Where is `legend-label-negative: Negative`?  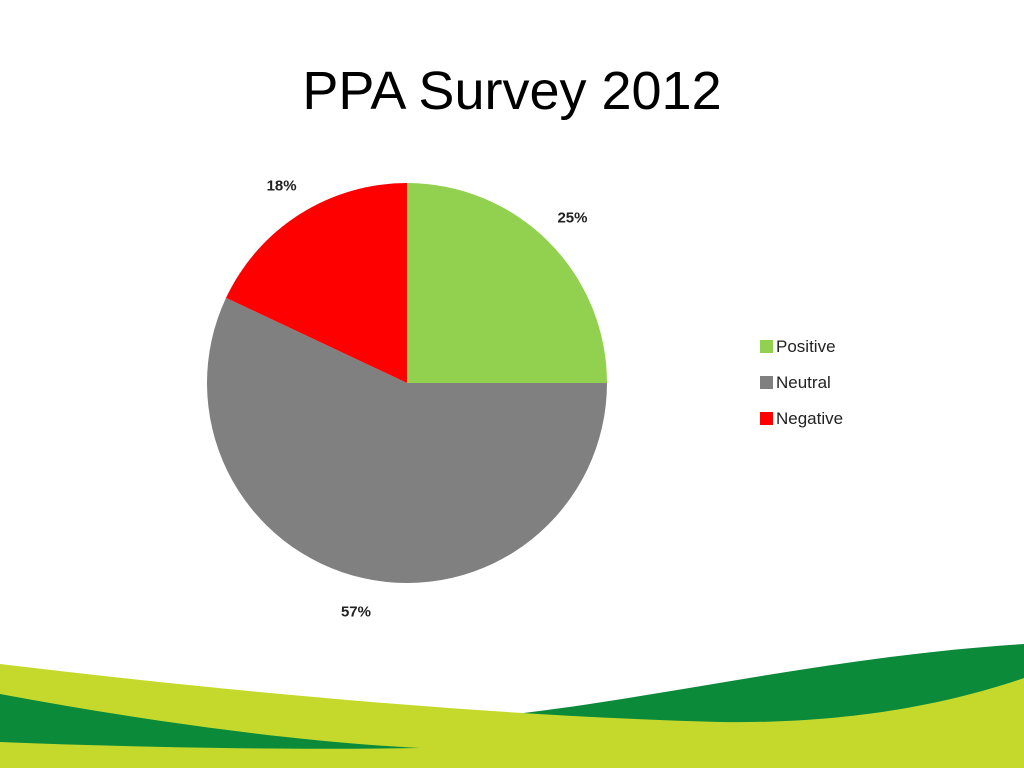 legend-label-negative: Negative is located at coordinates (809, 418).